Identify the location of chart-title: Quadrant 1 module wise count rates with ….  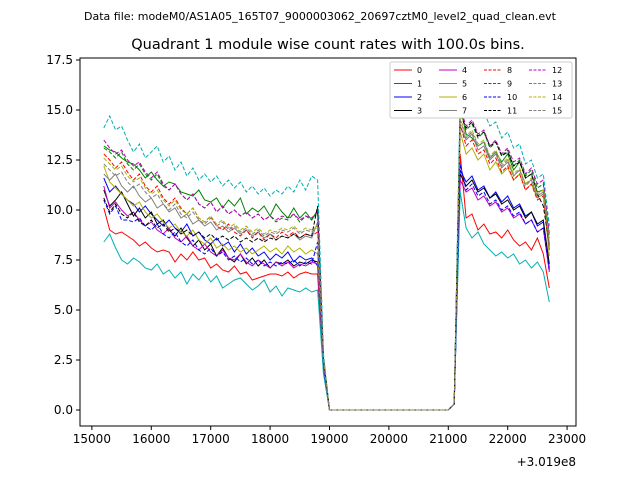
(328, 45).